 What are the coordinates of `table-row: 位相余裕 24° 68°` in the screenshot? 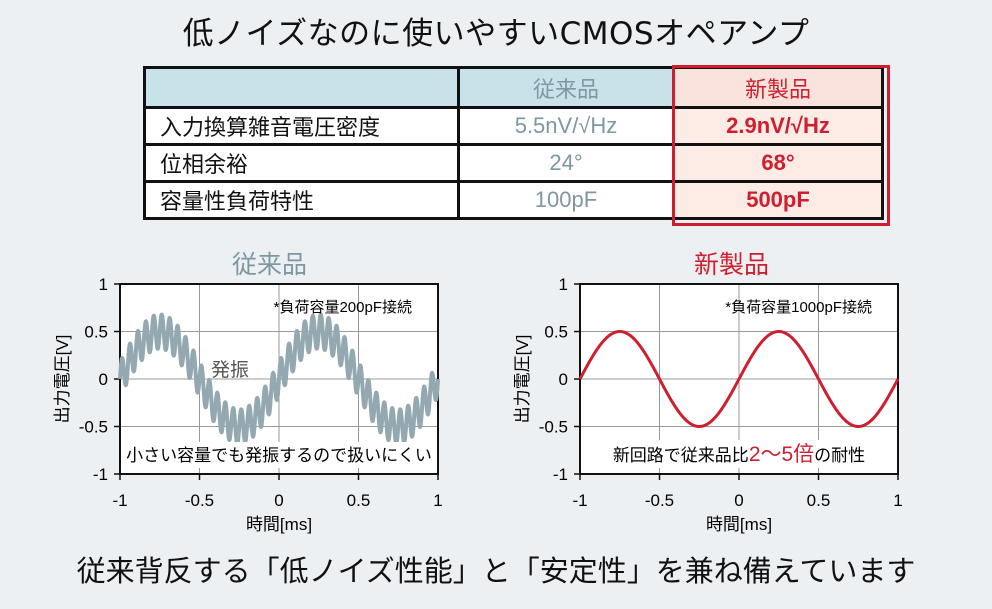 It's located at (513, 163).